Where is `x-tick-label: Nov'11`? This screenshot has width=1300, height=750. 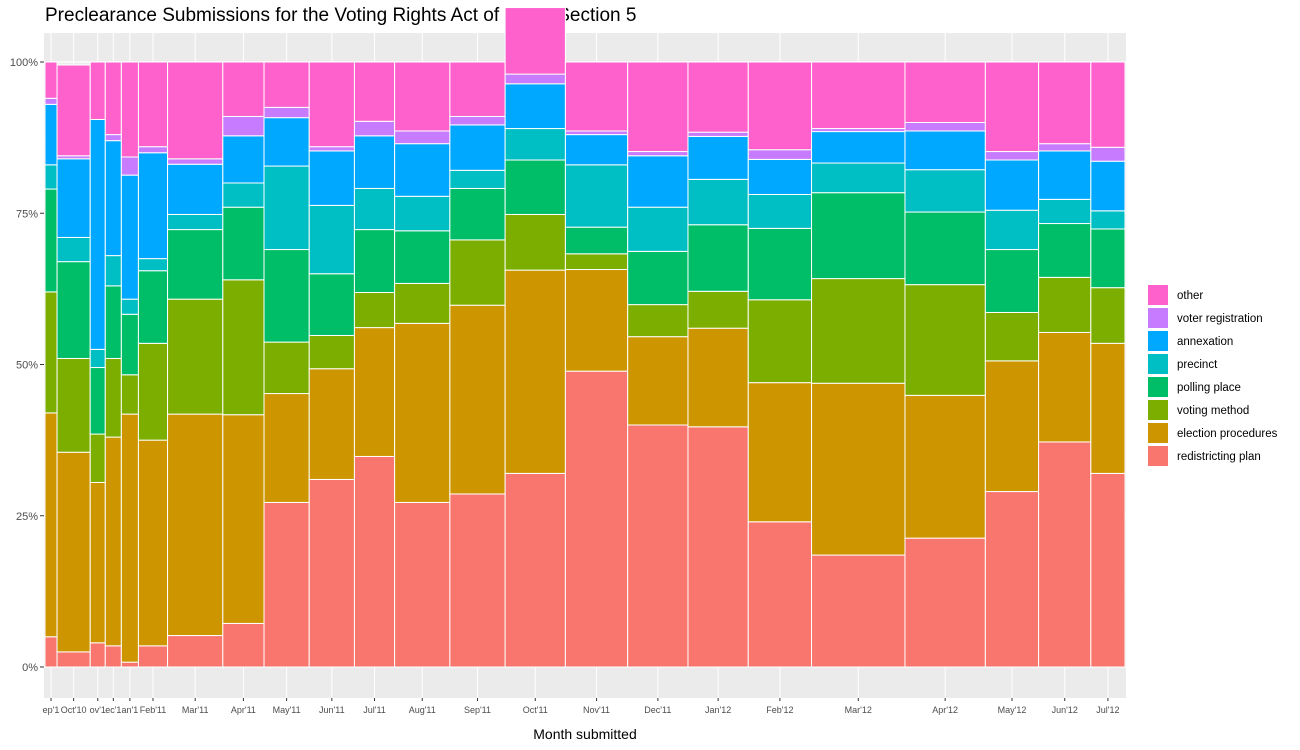 x-tick-label: Nov'11 is located at coordinates (596, 710).